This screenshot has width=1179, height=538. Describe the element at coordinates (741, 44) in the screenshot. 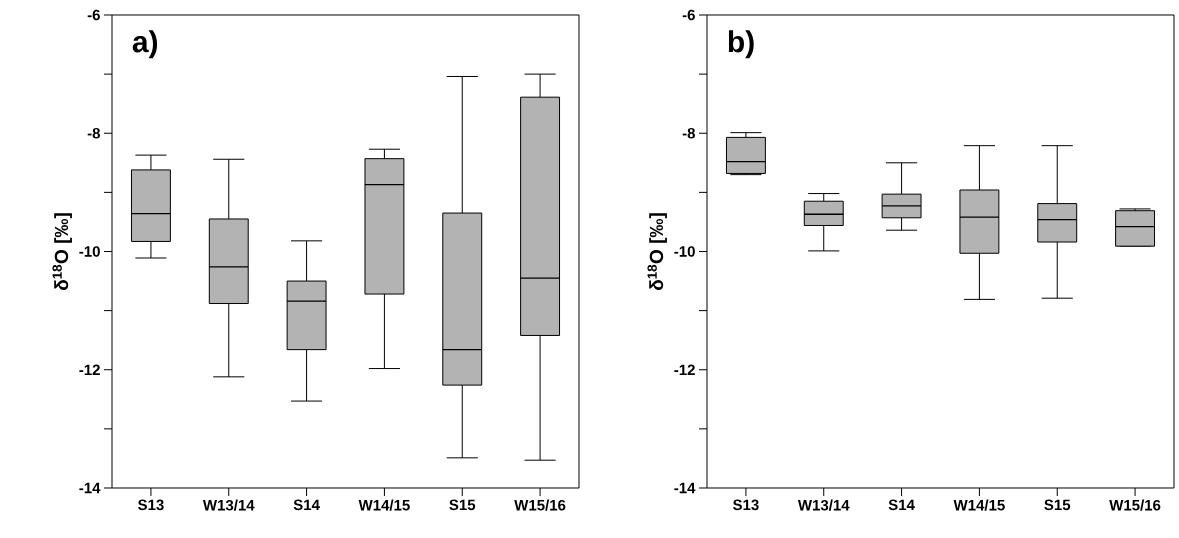

I see `chart-title: b)` at that location.